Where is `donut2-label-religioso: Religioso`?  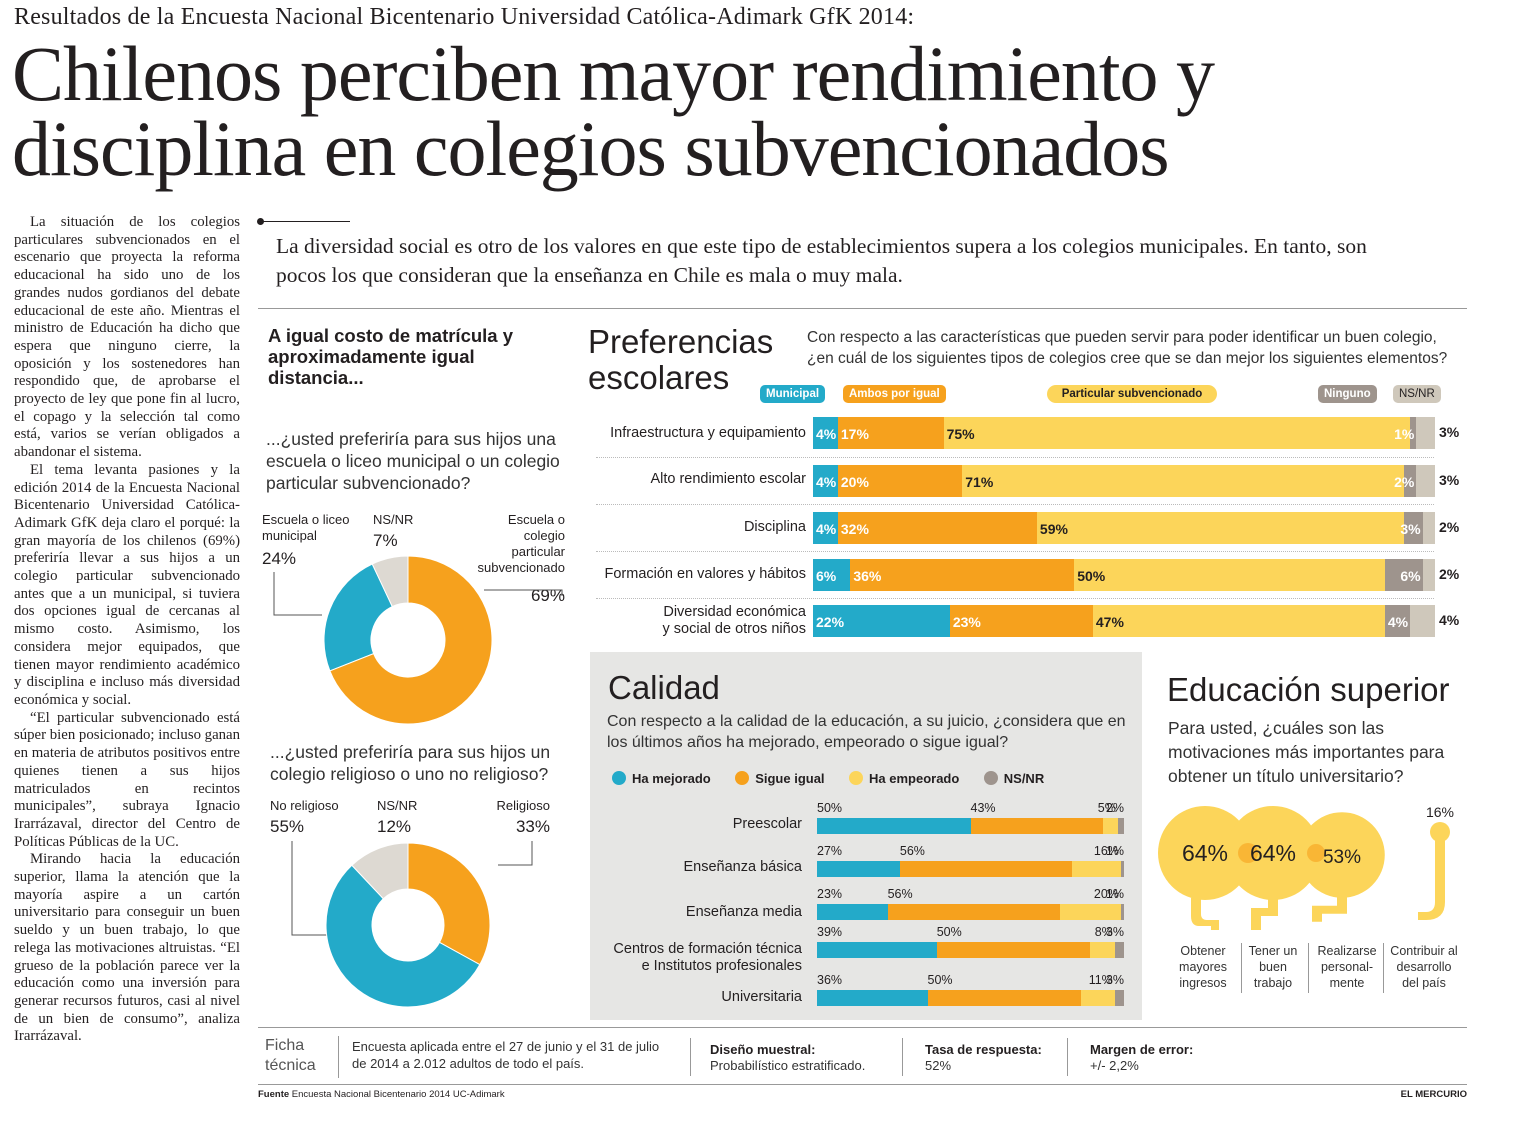 donut2-label-religioso: Religioso is located at coordinates (523, 805).